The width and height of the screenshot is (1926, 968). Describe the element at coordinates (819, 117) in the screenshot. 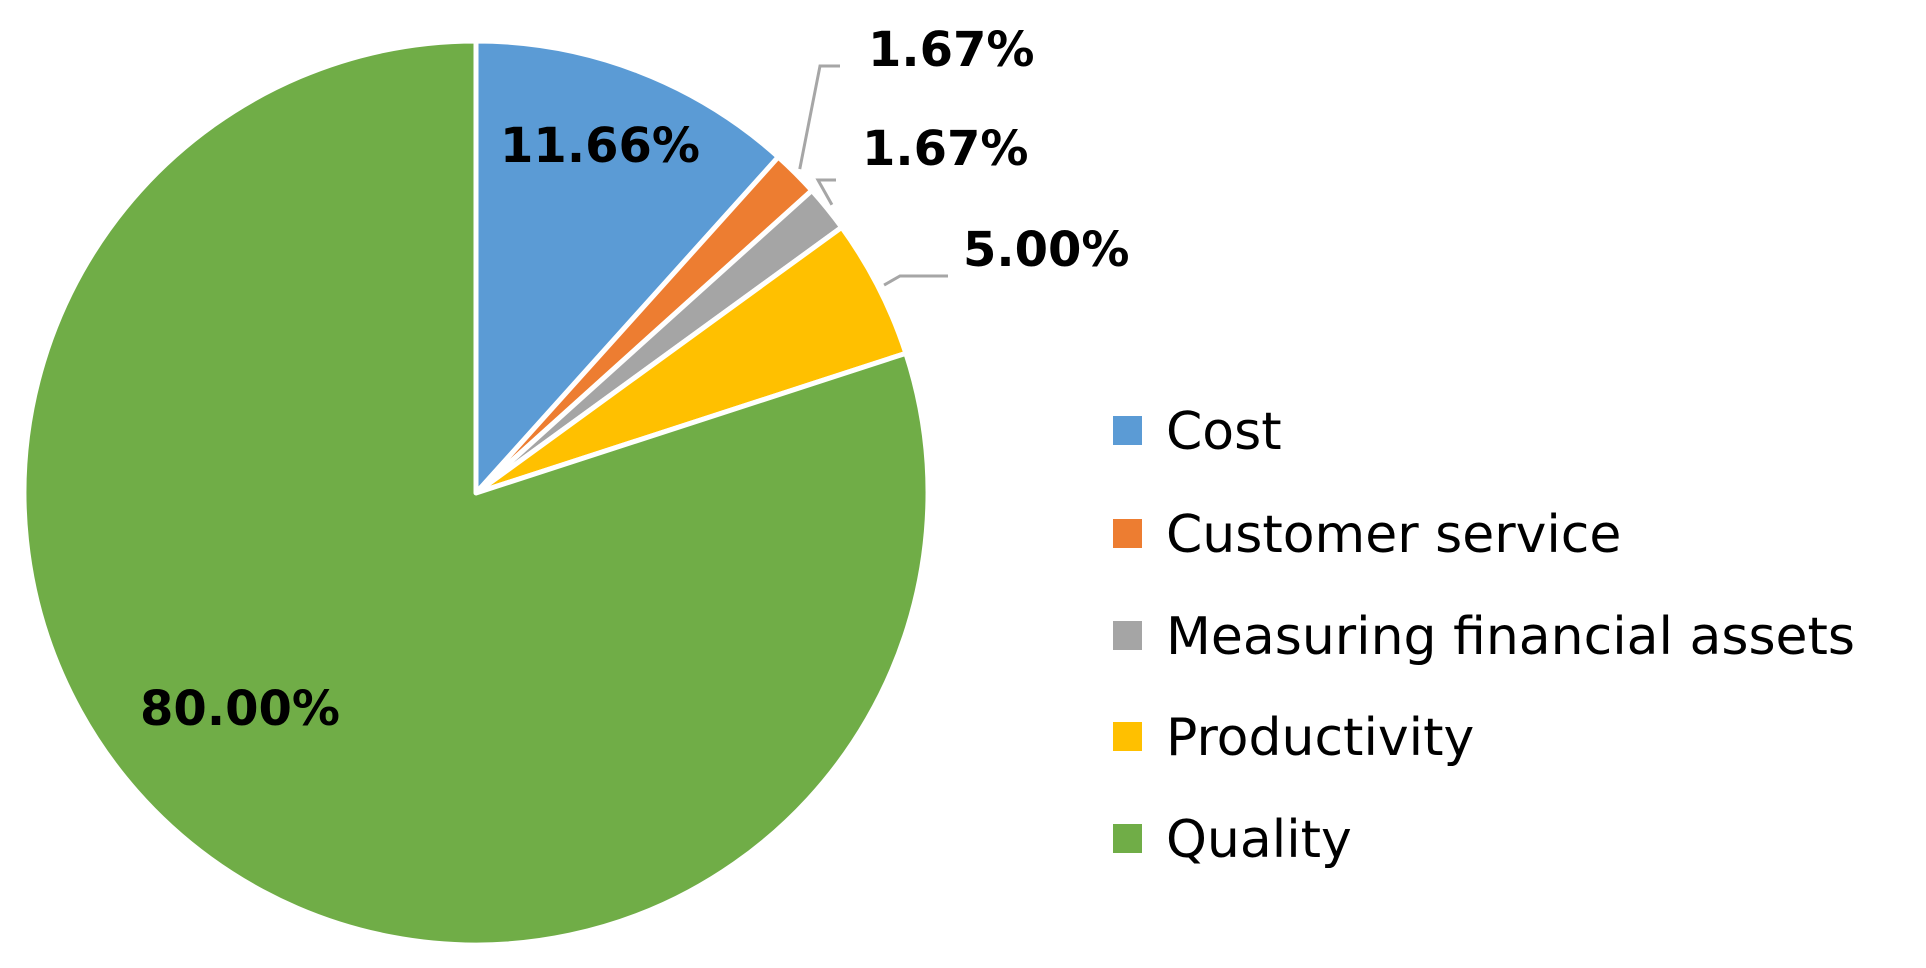

I see `leader-line-customer-service` at that location.